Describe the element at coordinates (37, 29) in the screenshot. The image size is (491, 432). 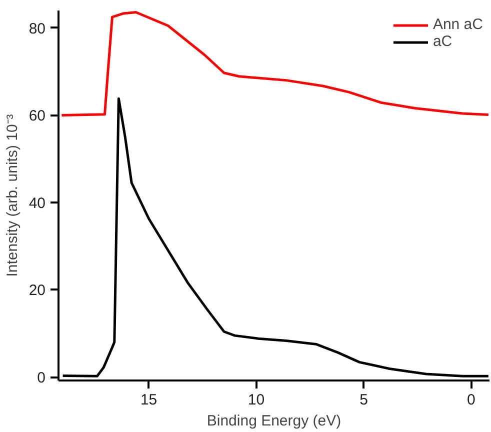
I see `y-tick-label: 80` at that location.